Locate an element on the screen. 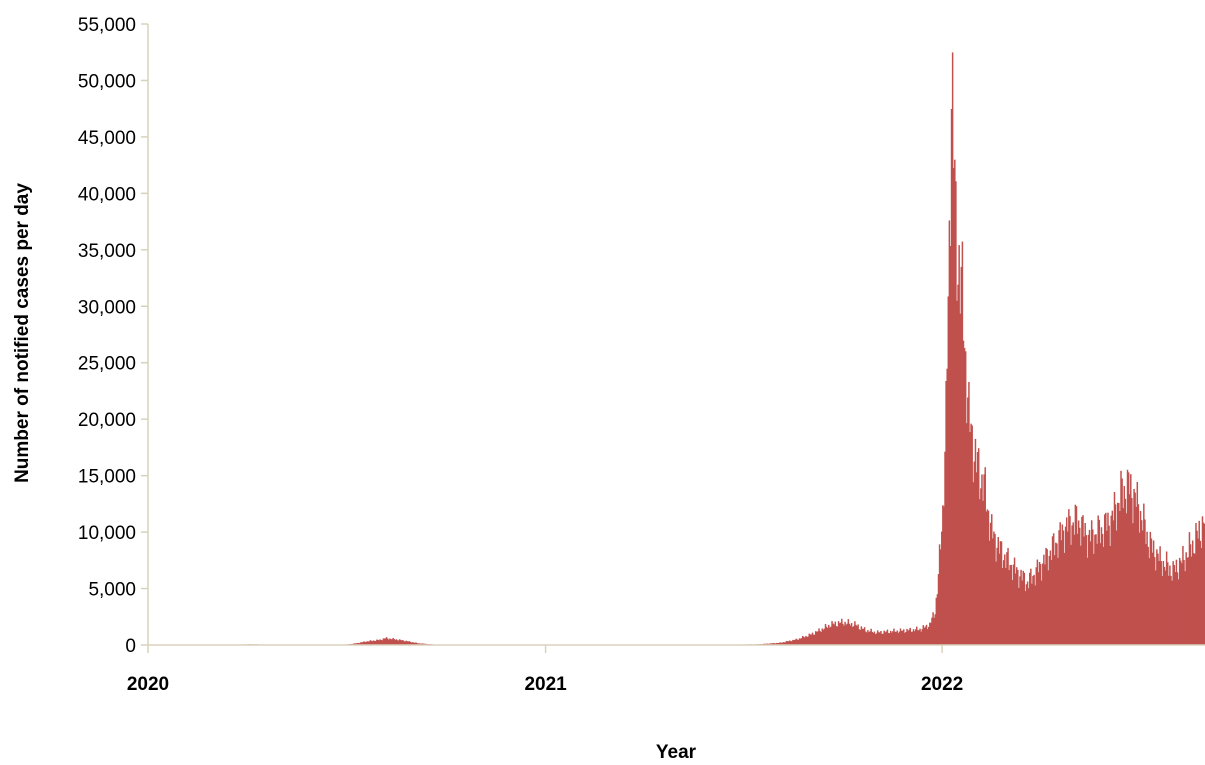 This screenshot has width=1205, height=765. y-tick-label: 0 is located at coordinates (130, 646).